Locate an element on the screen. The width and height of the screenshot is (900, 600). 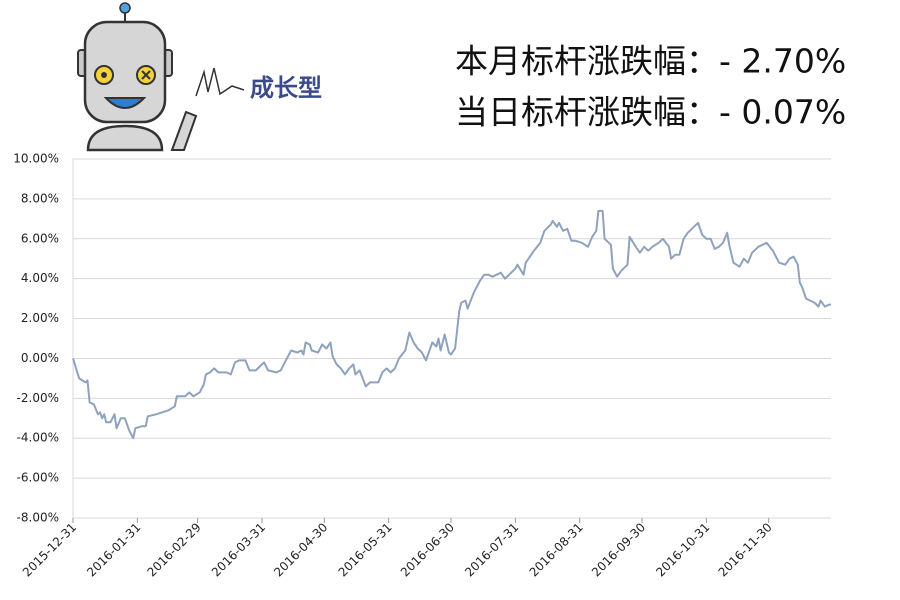
header-line: 本月标杆涨跌幅：- 2.70% is located at coordinates (650, 61).